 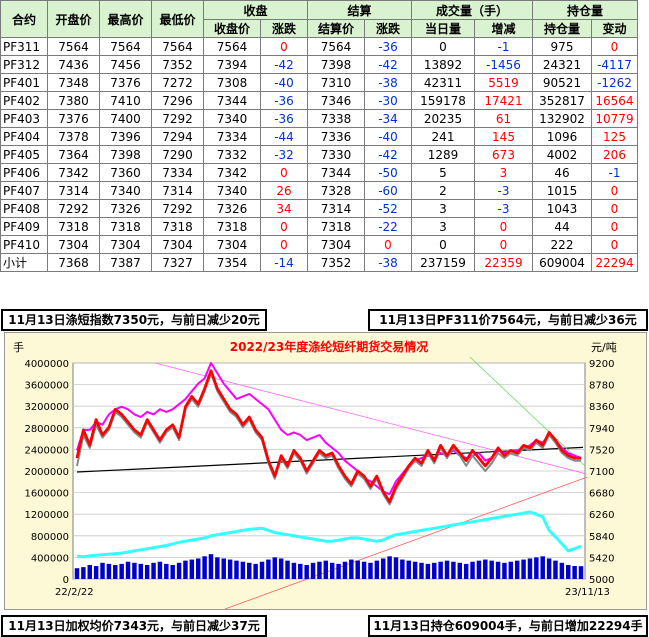 I want to click on cell-vol: 3, so click(x=443, y=208).